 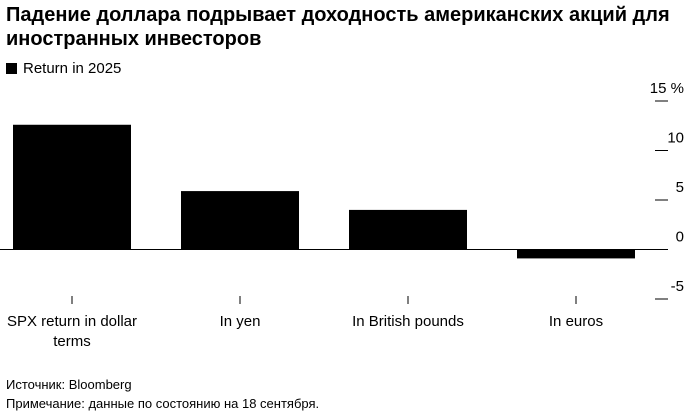 I want to click on legend: Return in 2025, so click(x=63, y=68).